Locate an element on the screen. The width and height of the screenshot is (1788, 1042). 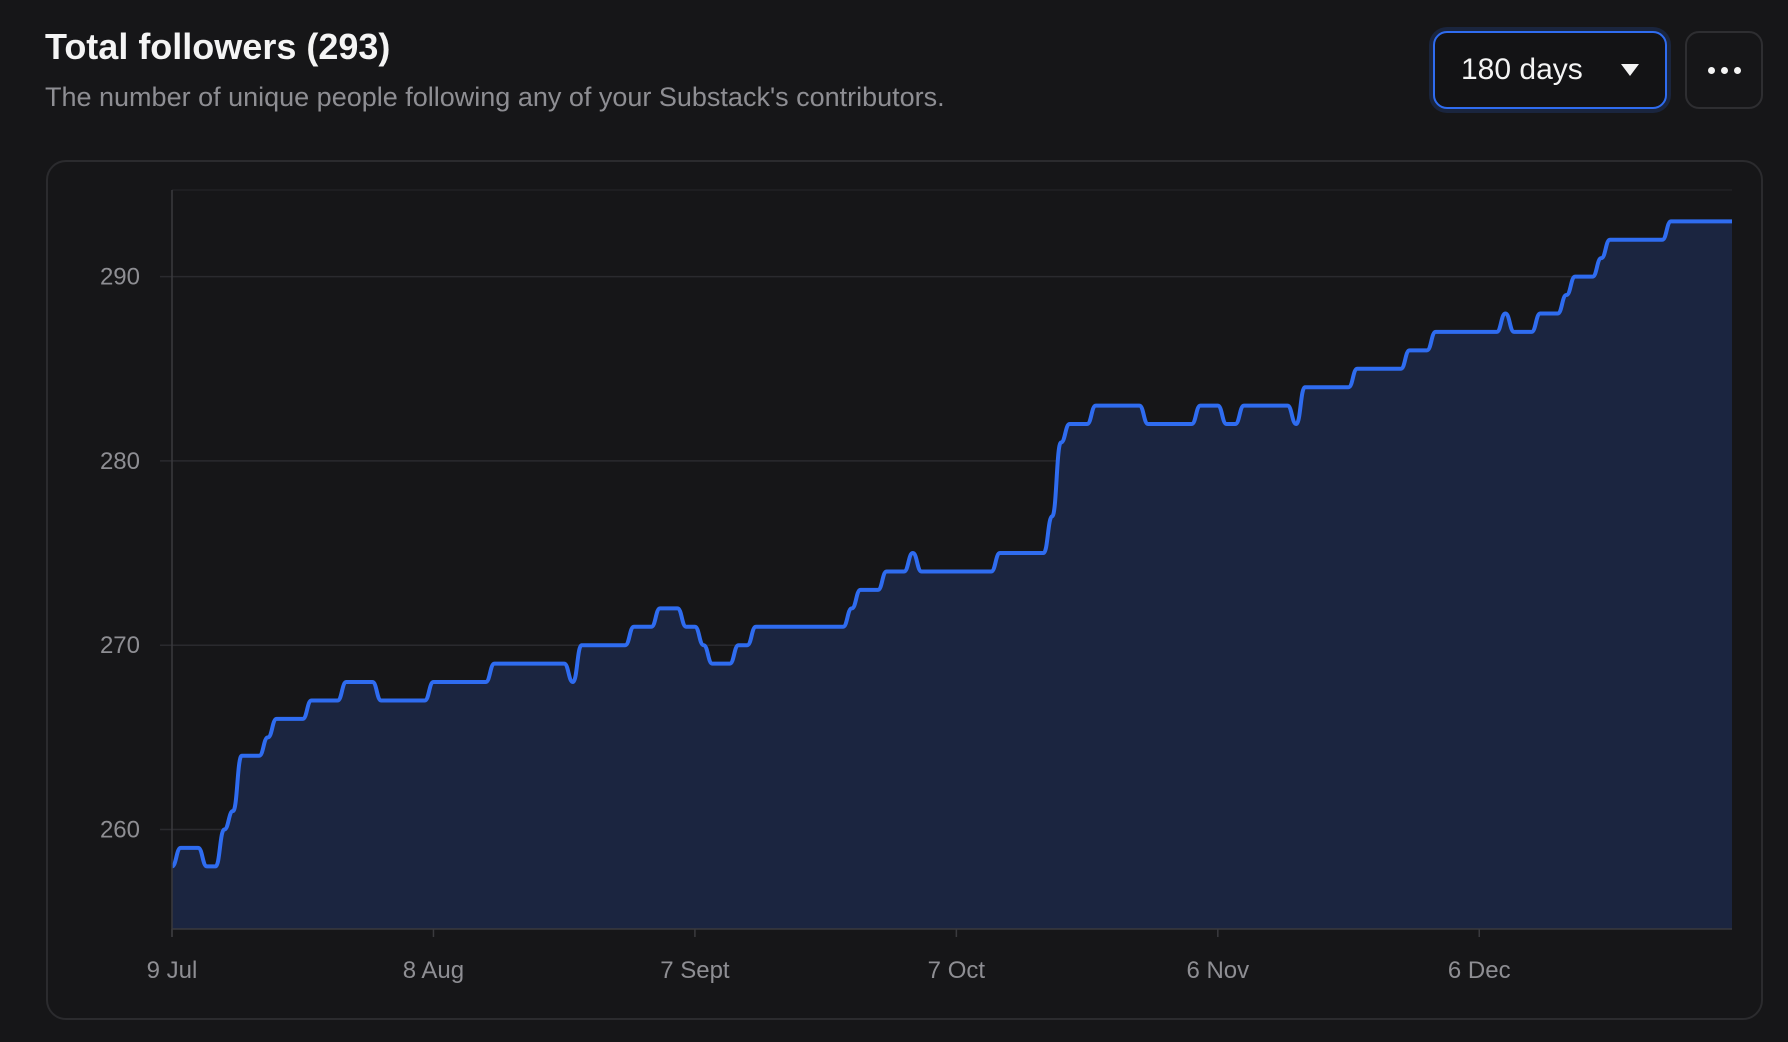
caret-down-icon is located at coordinates (1630, 70).